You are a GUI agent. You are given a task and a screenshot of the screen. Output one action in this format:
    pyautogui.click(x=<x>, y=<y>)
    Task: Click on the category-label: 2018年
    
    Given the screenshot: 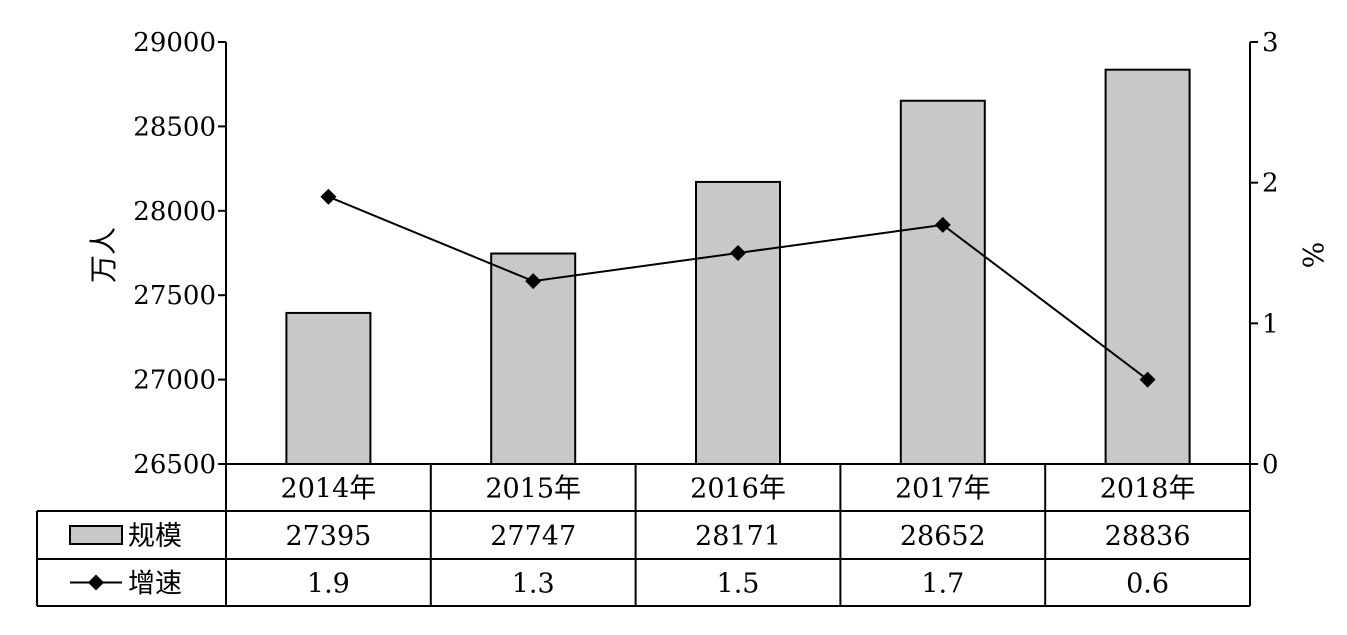 What is the action you would take?
    pyautogui.click(x=1148, y=489)
    